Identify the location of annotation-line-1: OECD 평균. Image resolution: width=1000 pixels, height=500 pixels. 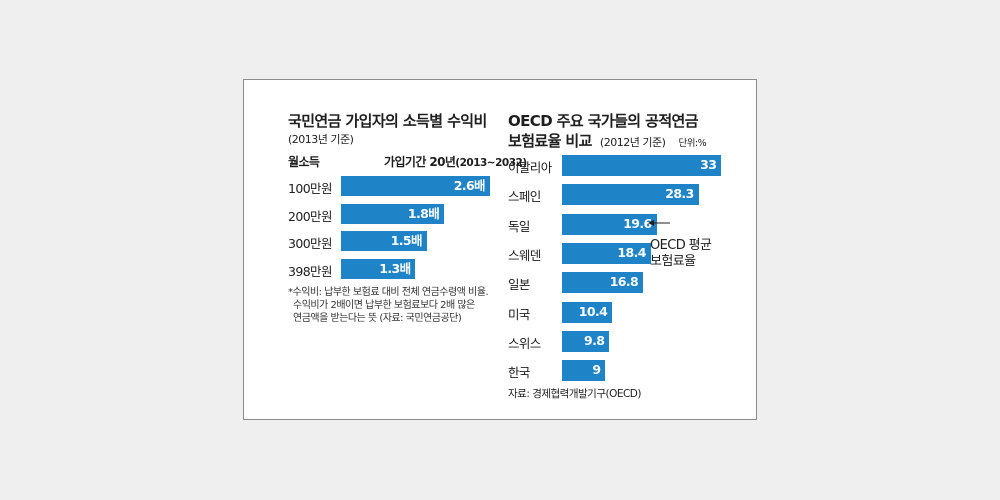
(681, 245).